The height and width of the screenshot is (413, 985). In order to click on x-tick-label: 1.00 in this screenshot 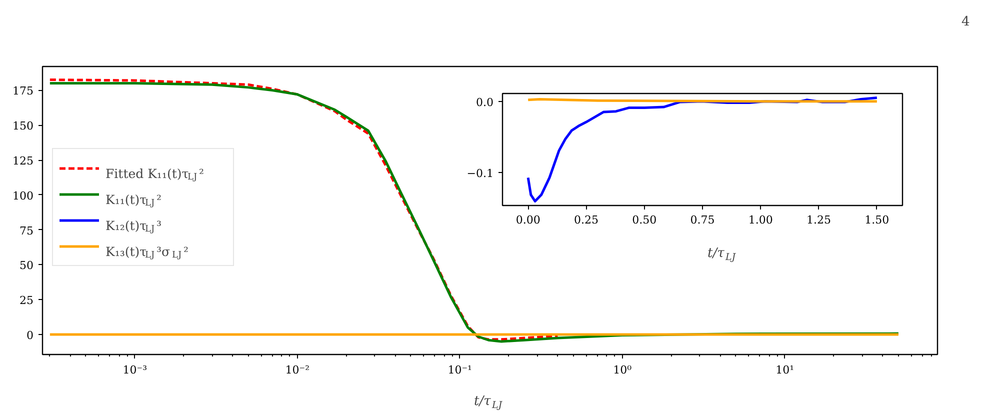, I will do `click(760, 220)`.